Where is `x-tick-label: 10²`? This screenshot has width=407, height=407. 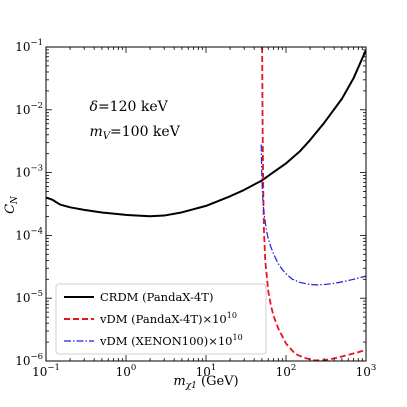
x-tick-label: 10² is located at coordinates (286, 371).